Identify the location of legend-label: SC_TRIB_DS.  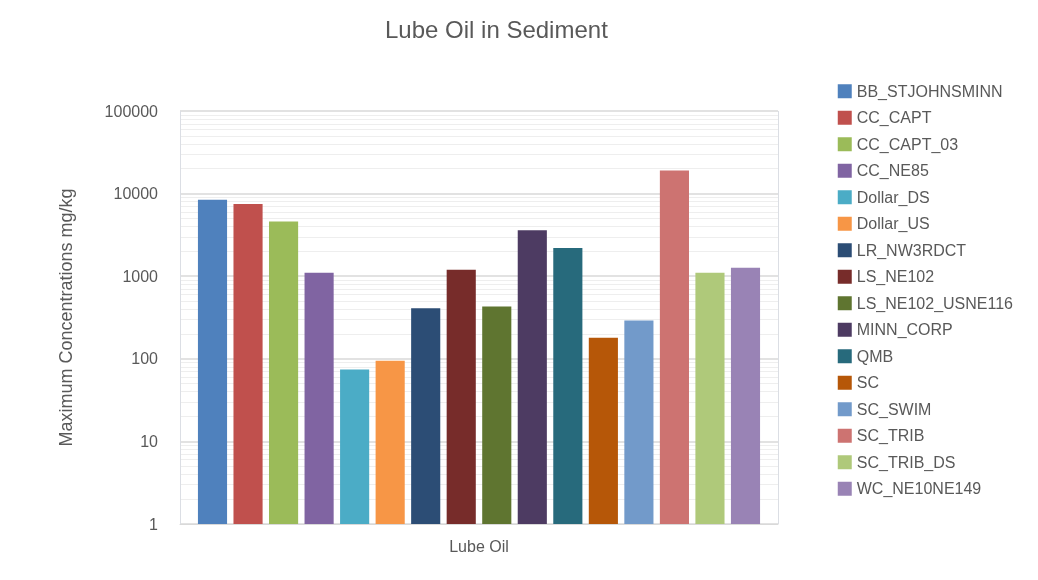
(906, 462).